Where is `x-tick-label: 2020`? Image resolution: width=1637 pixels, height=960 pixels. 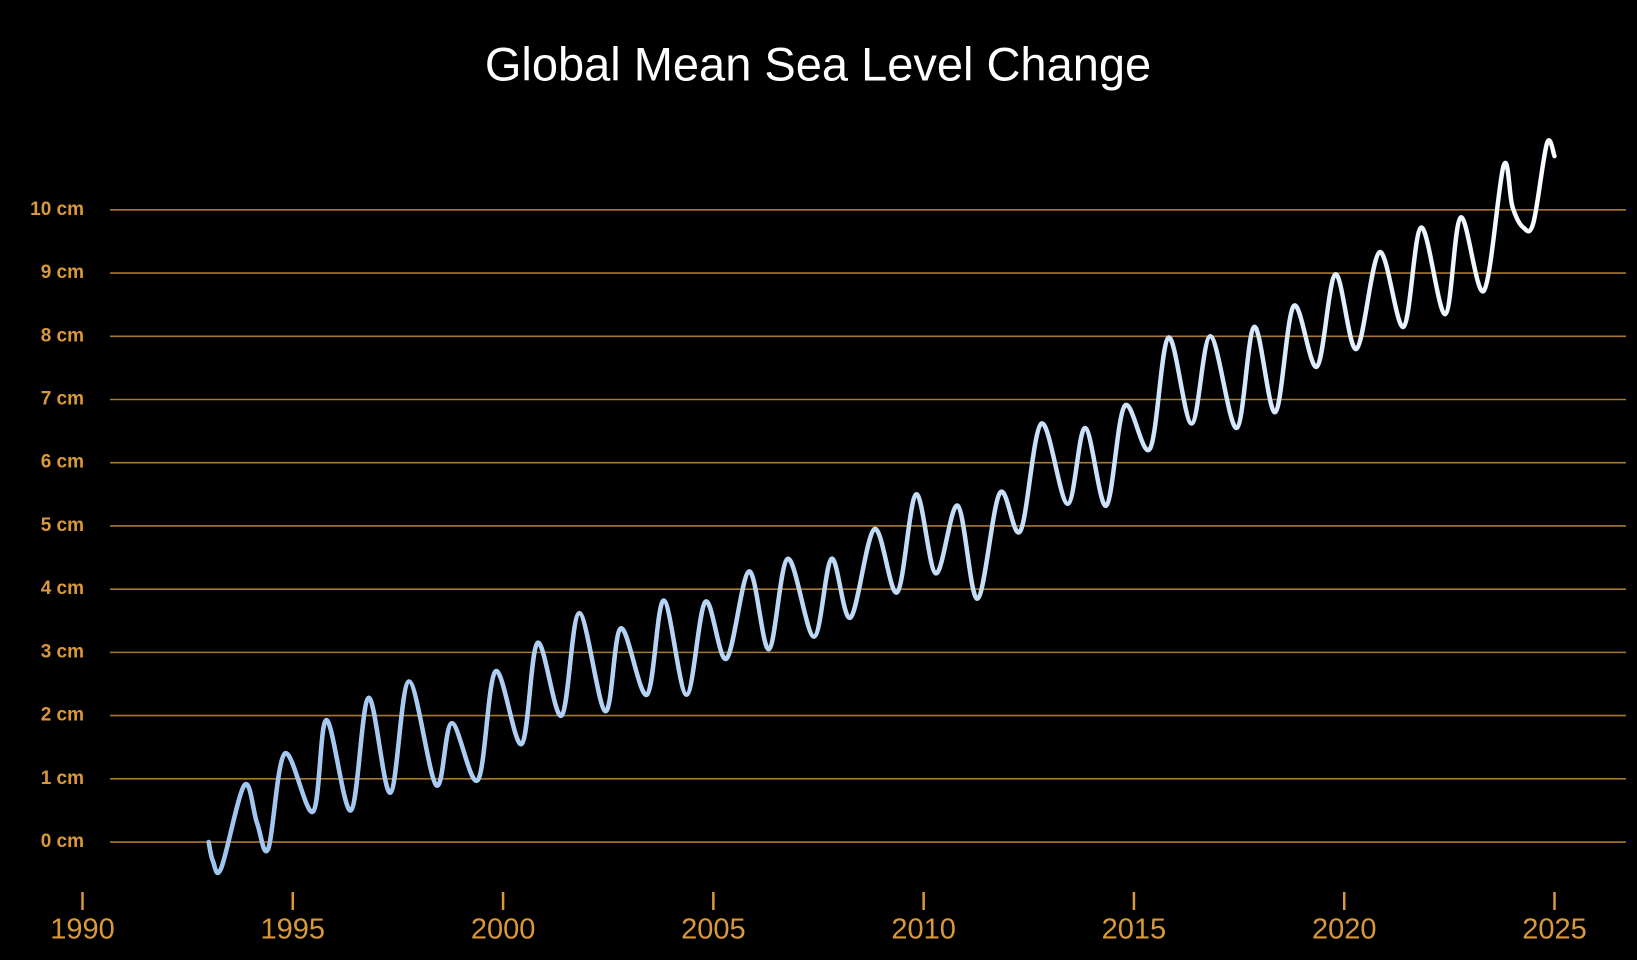
x-tick-label: 2020 is located at coordinates (1344, 930).